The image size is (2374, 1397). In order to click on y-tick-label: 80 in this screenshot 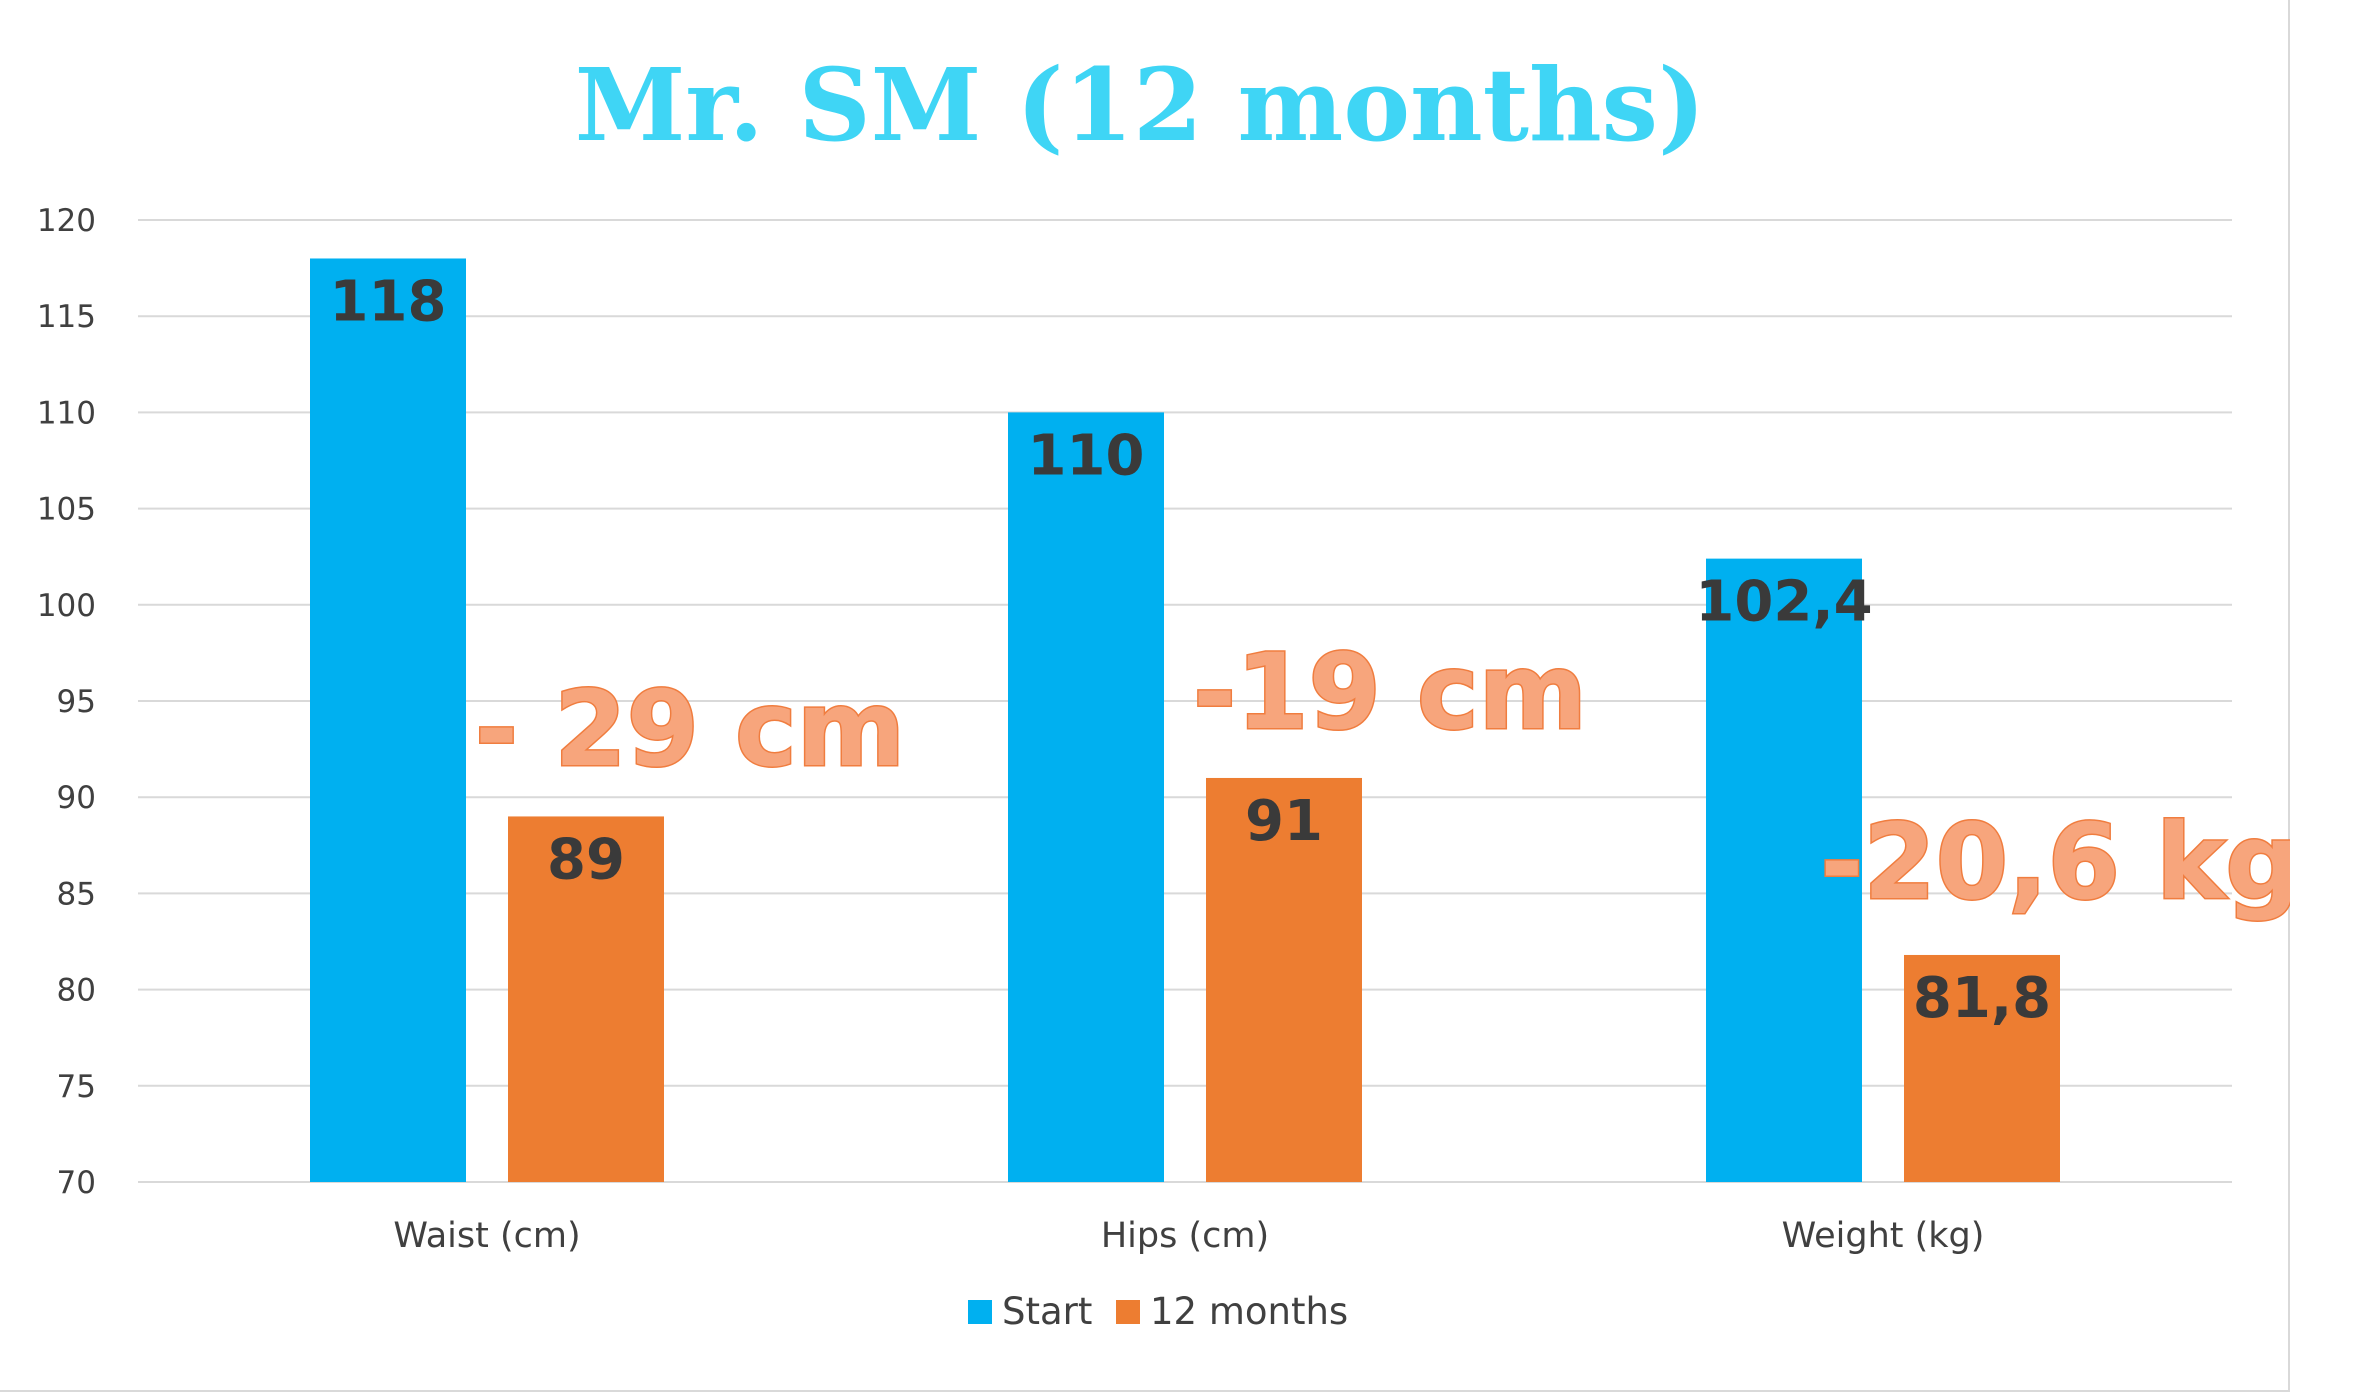, I will do `click(76, 991)`.